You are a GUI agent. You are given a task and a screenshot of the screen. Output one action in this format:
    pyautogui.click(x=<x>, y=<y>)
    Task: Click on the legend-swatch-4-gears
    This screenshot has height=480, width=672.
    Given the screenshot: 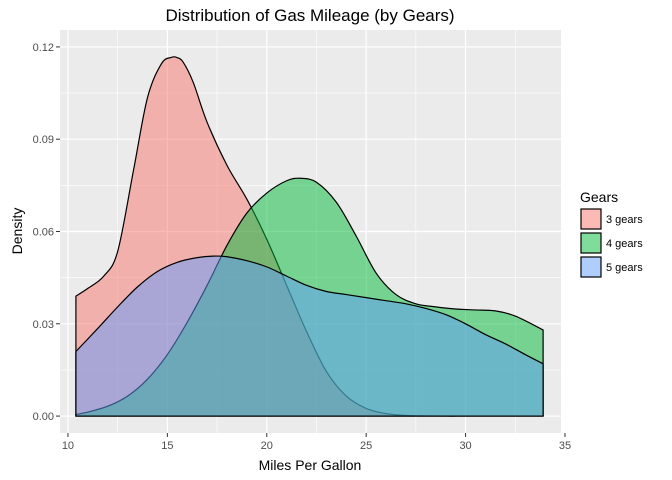 What is the action you would take?
    pyautogui.click(x=591, y=243)
    